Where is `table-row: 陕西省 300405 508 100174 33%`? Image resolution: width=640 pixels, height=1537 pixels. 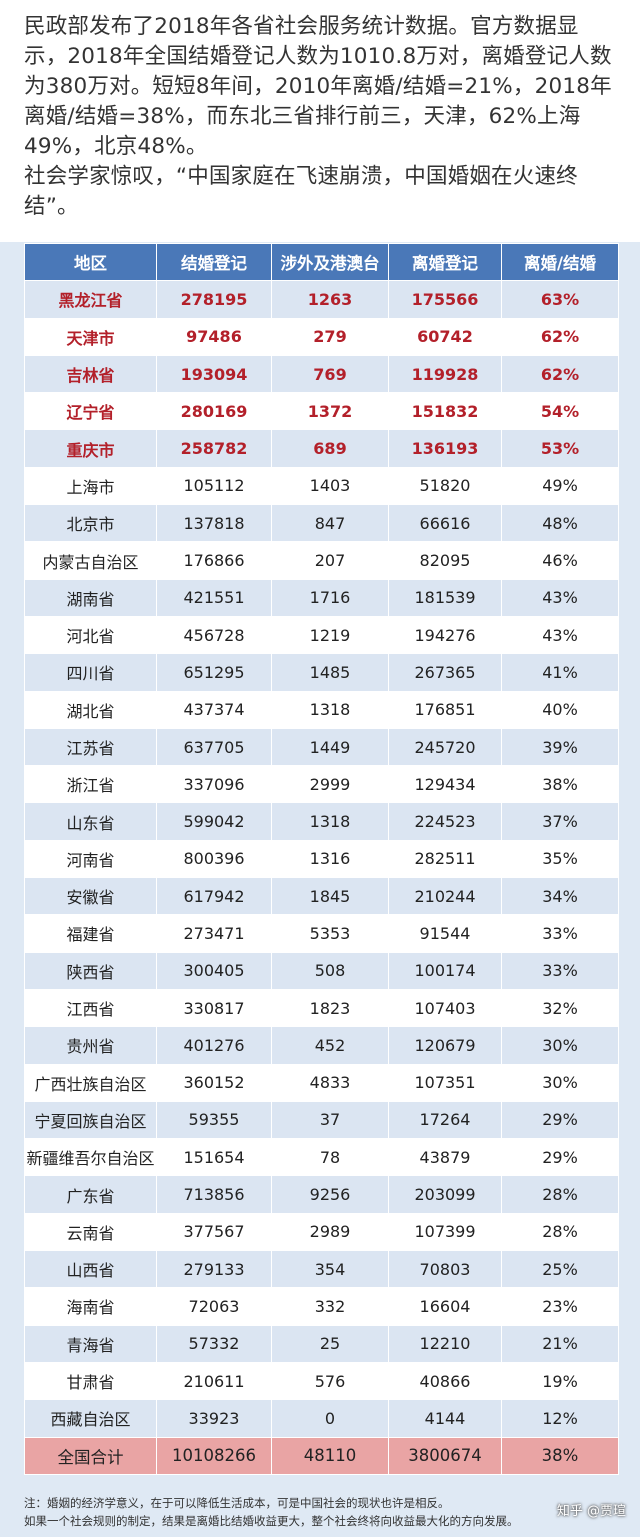
table-row: 陕西省 300405 508 100174 33% is located at coordinates (321, 970).